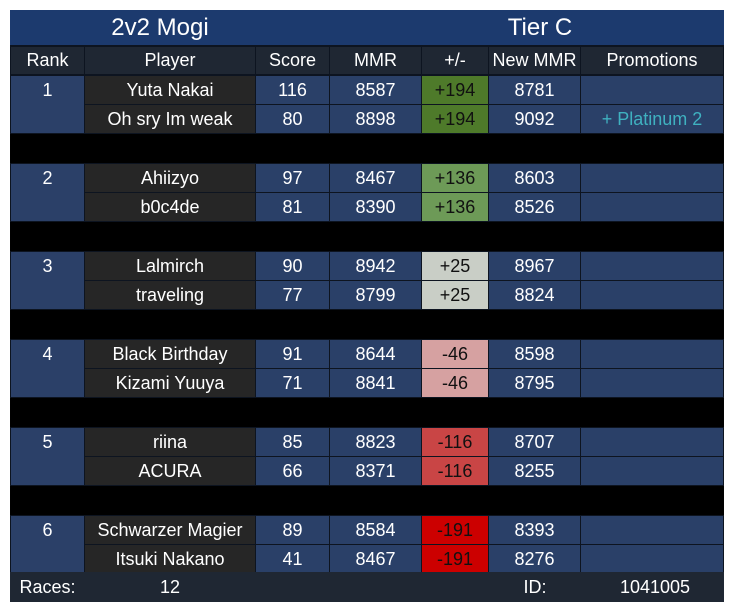 The height and width of the screenshot is (611, 733). I want to click on score: 66, so click(292, 471).